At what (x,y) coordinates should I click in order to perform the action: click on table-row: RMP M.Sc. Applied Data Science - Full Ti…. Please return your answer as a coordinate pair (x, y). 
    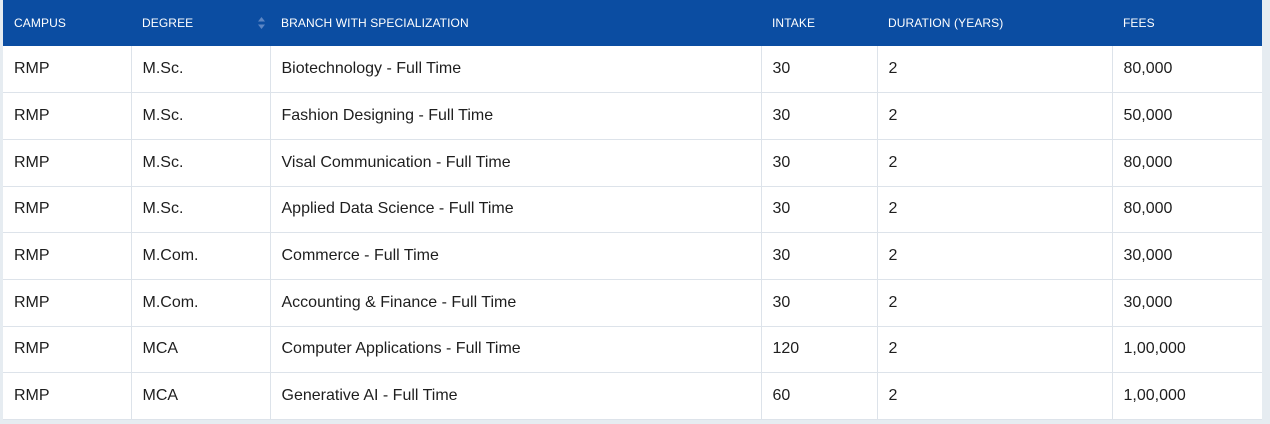
    Looking at the image, I should click on (632, 209).